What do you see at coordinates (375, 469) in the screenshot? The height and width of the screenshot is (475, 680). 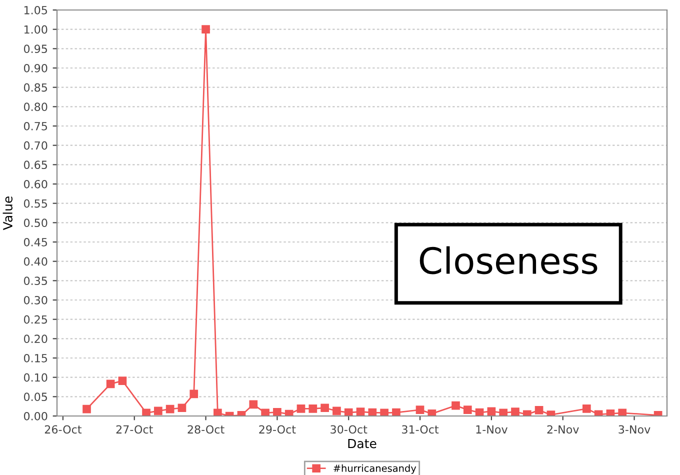 I see `legend-label: #hurricanesandy` at bounding box center [375, 469].